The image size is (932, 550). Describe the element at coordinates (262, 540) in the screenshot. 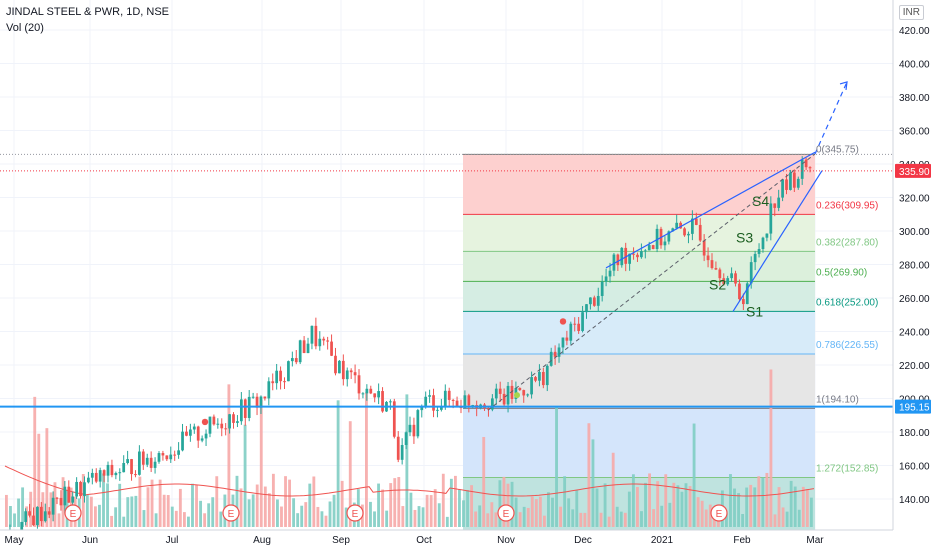

I see `time-tick-label: Aug` at that location.